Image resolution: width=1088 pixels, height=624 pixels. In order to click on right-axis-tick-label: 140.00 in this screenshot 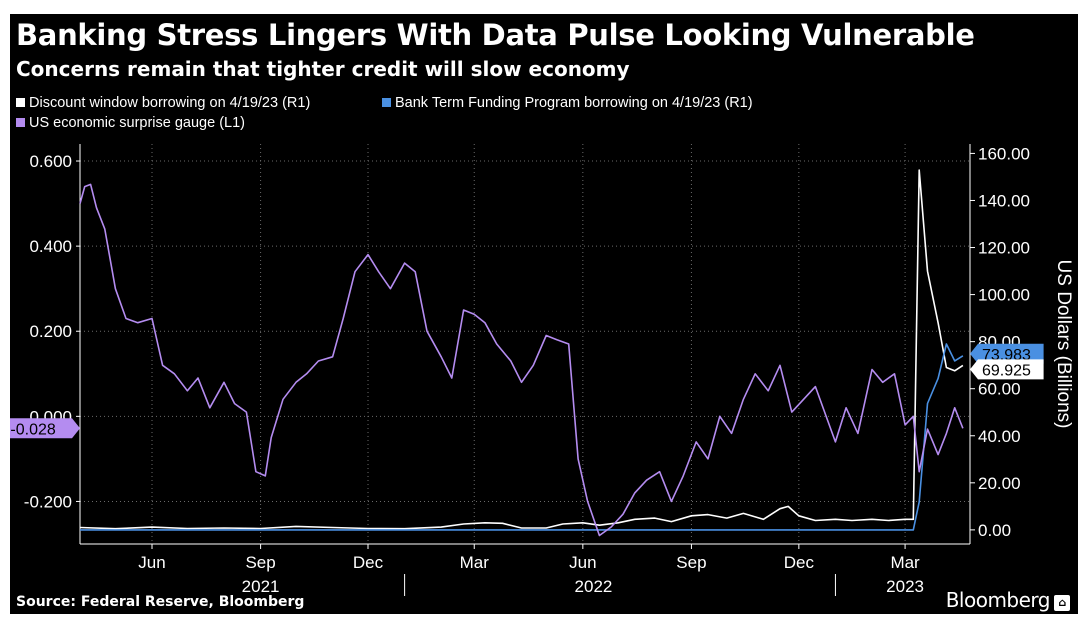, I will do `click(1004, 200)`.